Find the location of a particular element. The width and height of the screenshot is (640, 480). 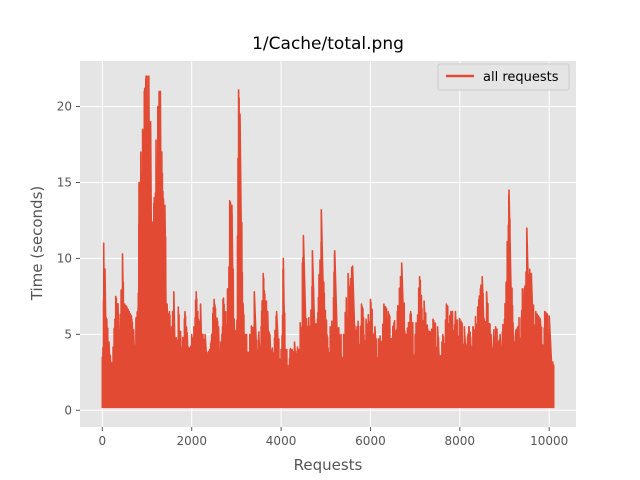

y-tick-label: 0 is located at coordinates (68, 410).